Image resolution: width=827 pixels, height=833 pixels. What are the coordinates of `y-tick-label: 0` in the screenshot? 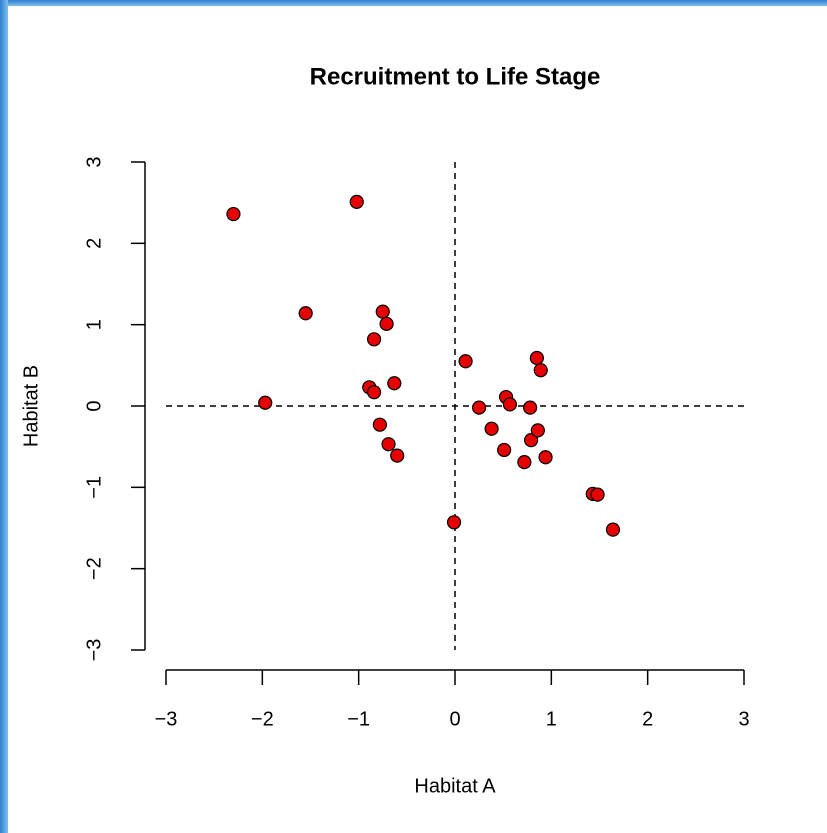 It's located at (94, 405).